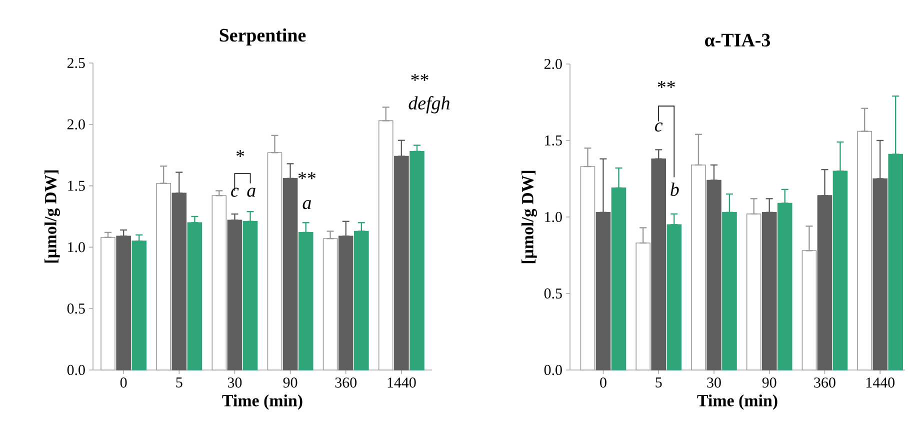 The height and width of the screenshot is (442, 908). What do you see at coordinates (429, 105) in the screenshot?
I see `annotation: defgh` at bounding box center [429, 105].